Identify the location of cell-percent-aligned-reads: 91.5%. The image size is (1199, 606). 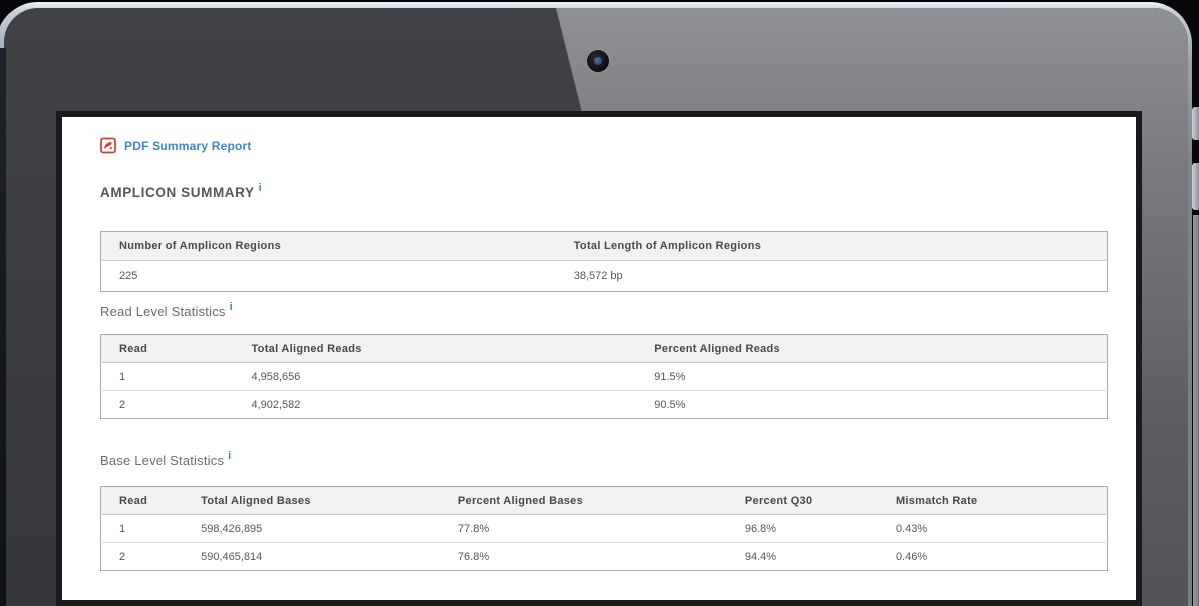
(876, 376).